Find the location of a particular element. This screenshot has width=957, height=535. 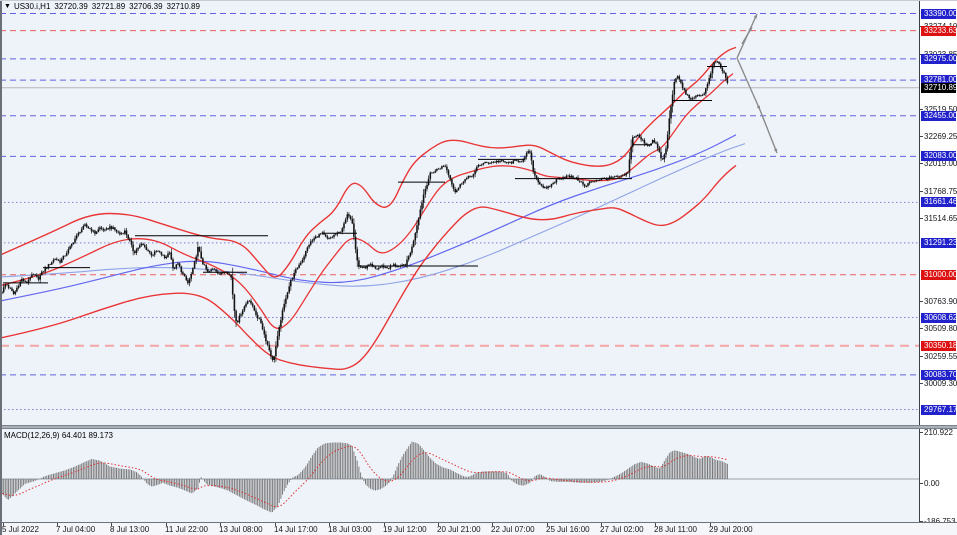

price-level-badge: 31661.46 is located at coordinates (939, 202).